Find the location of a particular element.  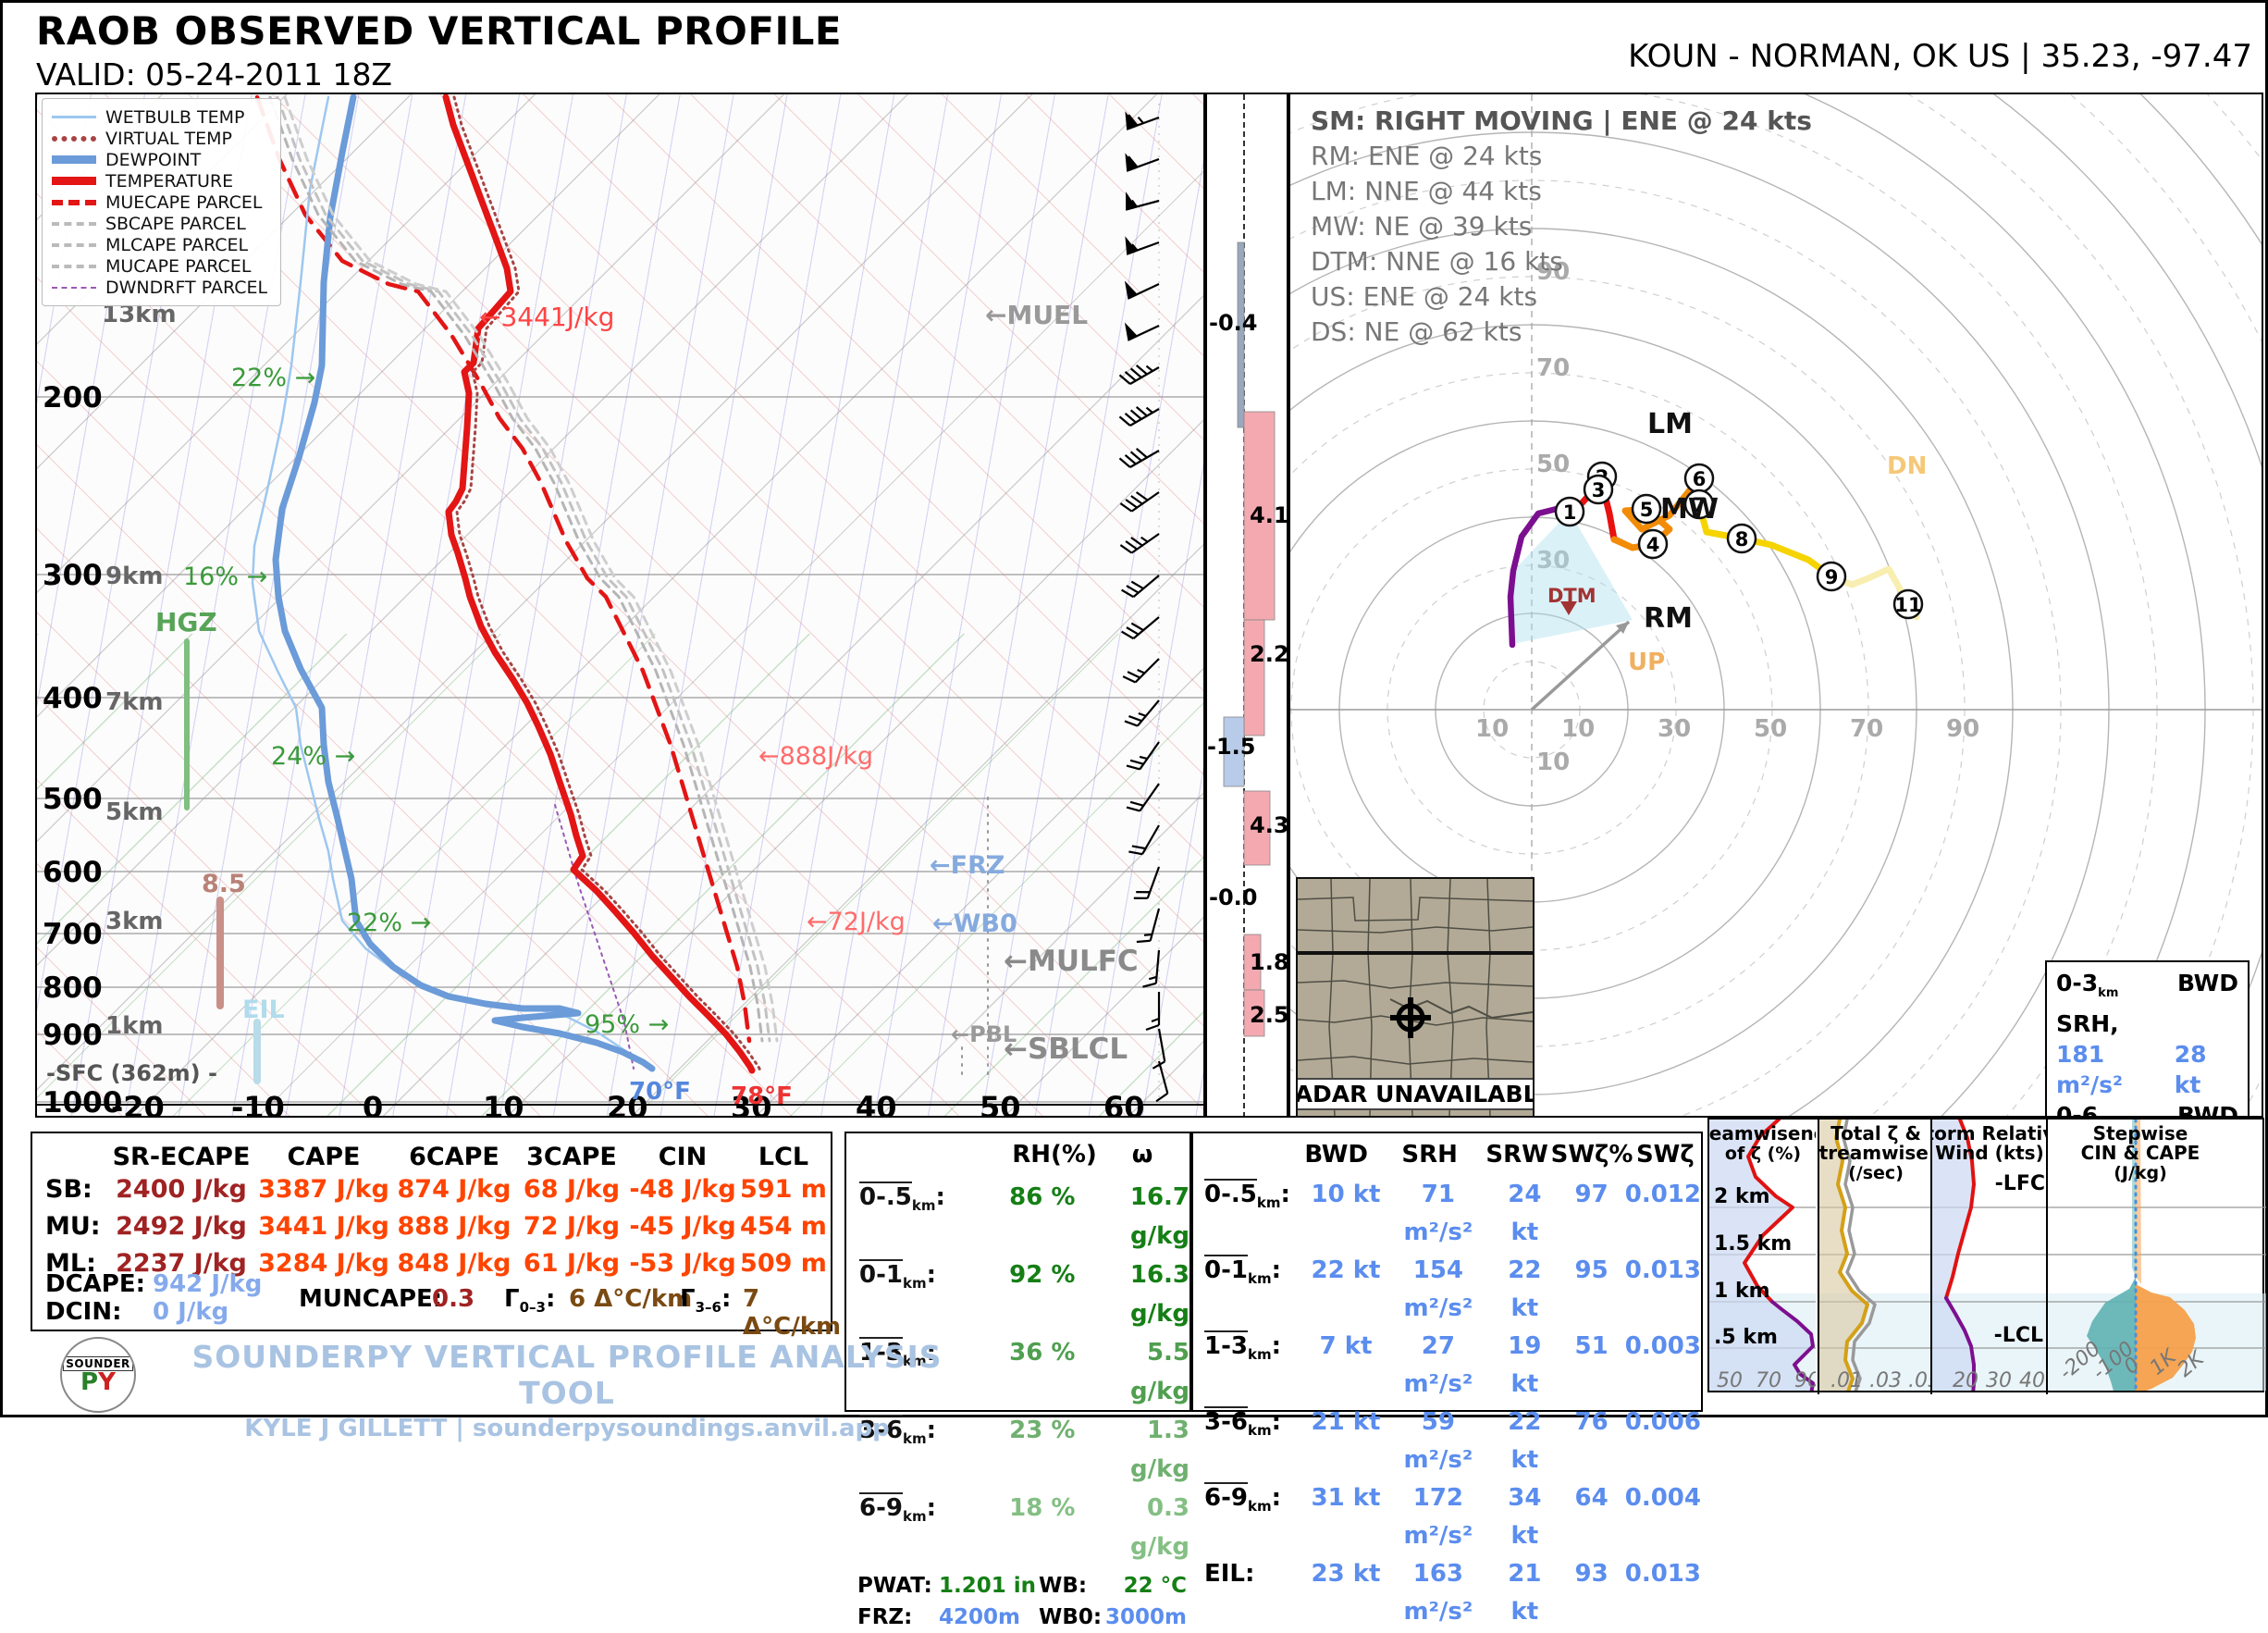

svg-text: 22% → is located at coordinates (389, 923).